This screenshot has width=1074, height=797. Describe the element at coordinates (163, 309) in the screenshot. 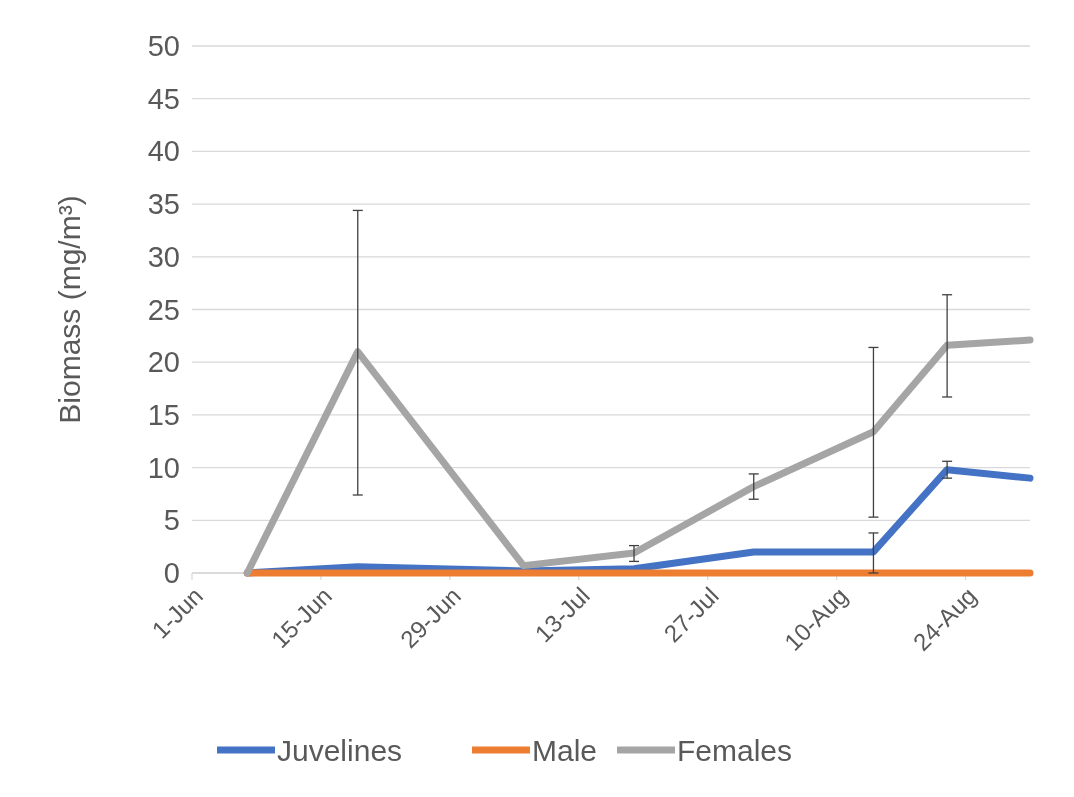

I see `y-tick-label: 25` at that location.